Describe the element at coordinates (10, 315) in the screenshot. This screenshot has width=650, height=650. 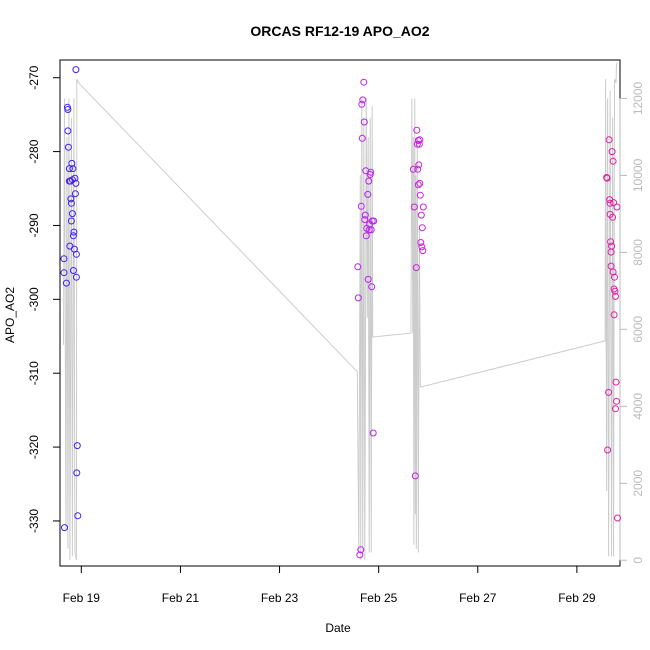
I see `y-axis-label: APO_AO2` at that location.